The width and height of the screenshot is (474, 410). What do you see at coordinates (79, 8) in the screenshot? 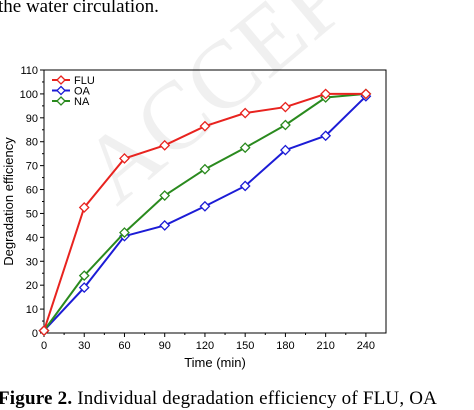
I see `top-text: the water circulation.` at bounding box center [79, 8].